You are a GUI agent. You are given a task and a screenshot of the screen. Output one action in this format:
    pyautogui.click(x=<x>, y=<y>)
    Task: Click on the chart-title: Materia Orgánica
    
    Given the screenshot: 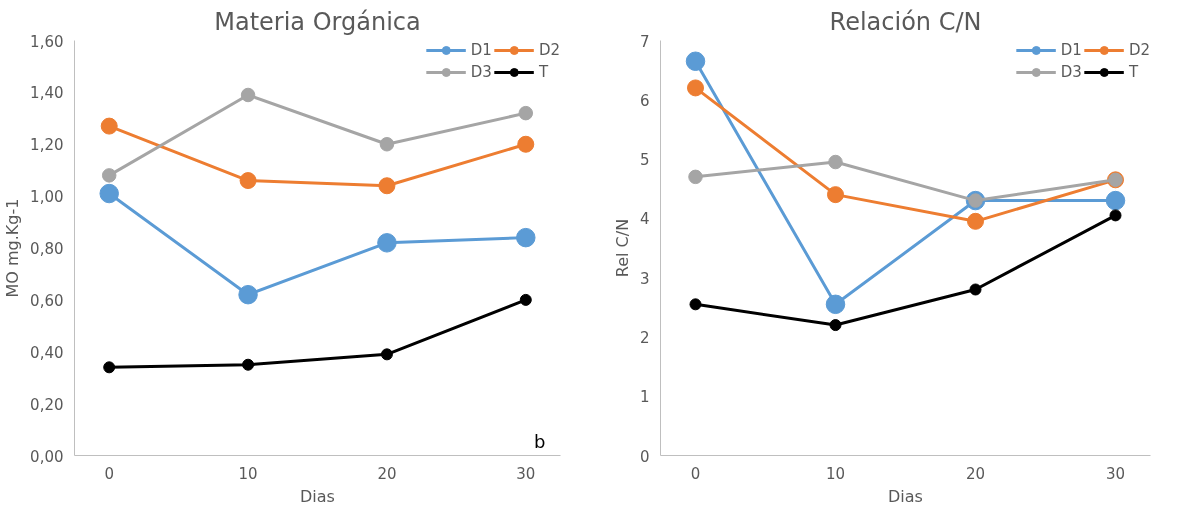 What is the action you would take?
    pyautogui.click(x=317, y=21)
    